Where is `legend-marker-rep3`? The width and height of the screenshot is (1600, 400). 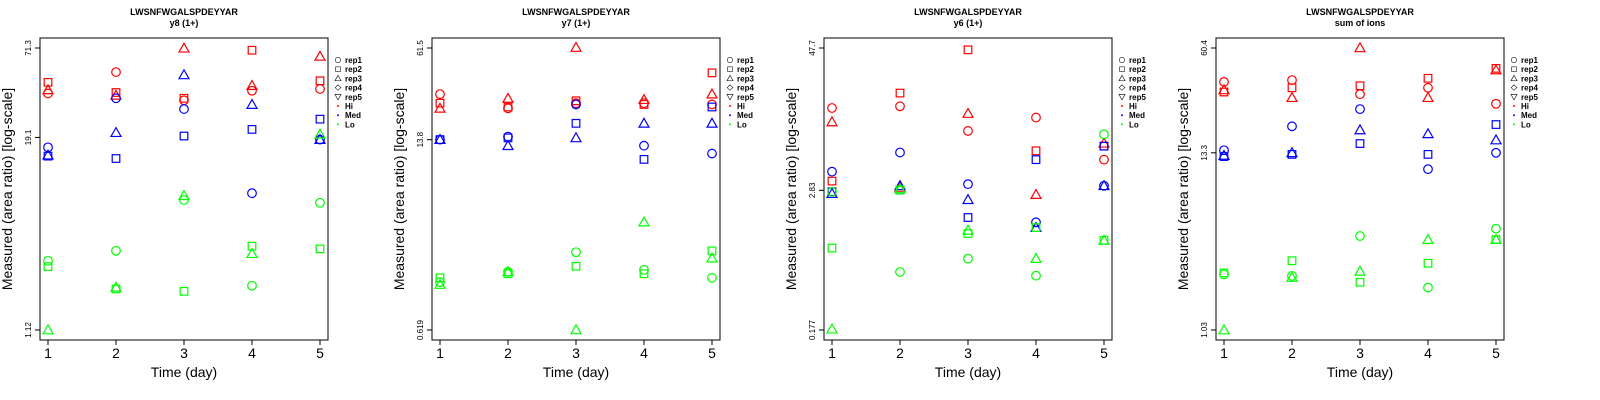 legend-marker-rep3 is located at coordinates (1122, 78).